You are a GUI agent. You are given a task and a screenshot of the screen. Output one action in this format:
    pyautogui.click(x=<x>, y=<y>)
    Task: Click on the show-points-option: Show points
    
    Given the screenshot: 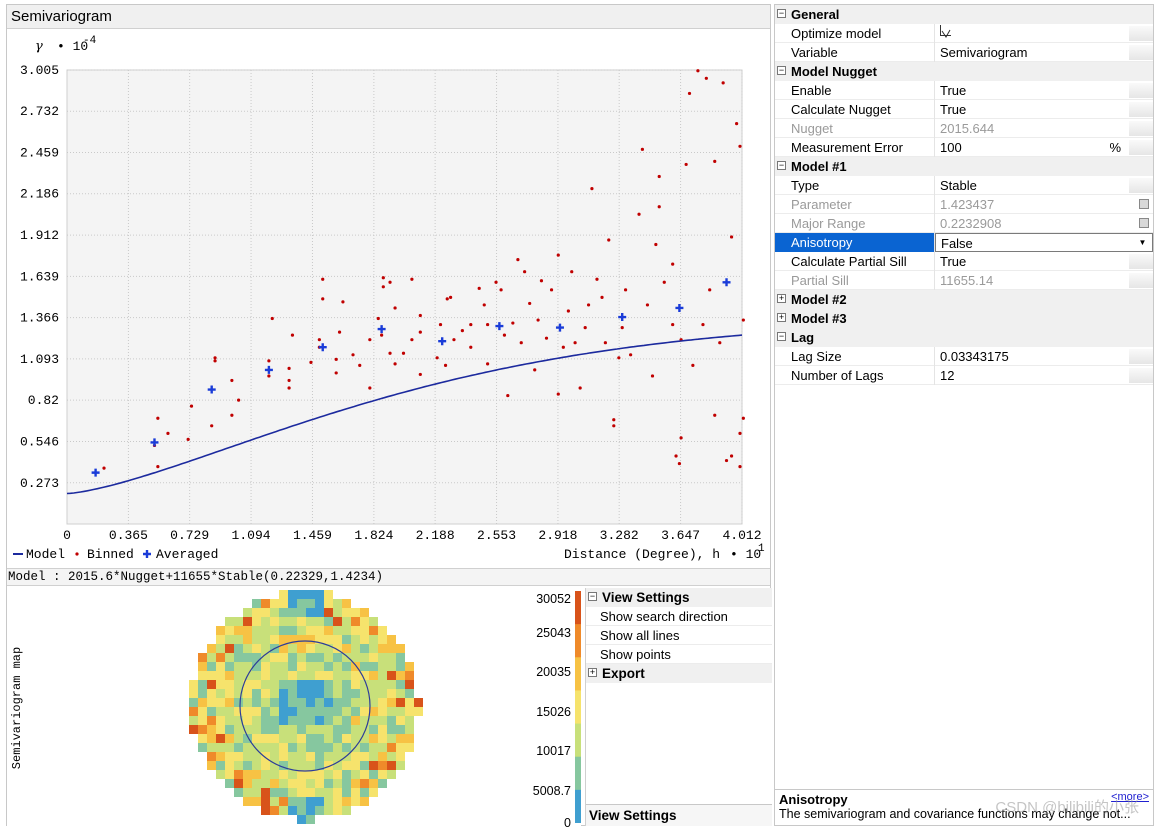 What is the action you would take?
    pyautogui.click(x=679, y=654)
    